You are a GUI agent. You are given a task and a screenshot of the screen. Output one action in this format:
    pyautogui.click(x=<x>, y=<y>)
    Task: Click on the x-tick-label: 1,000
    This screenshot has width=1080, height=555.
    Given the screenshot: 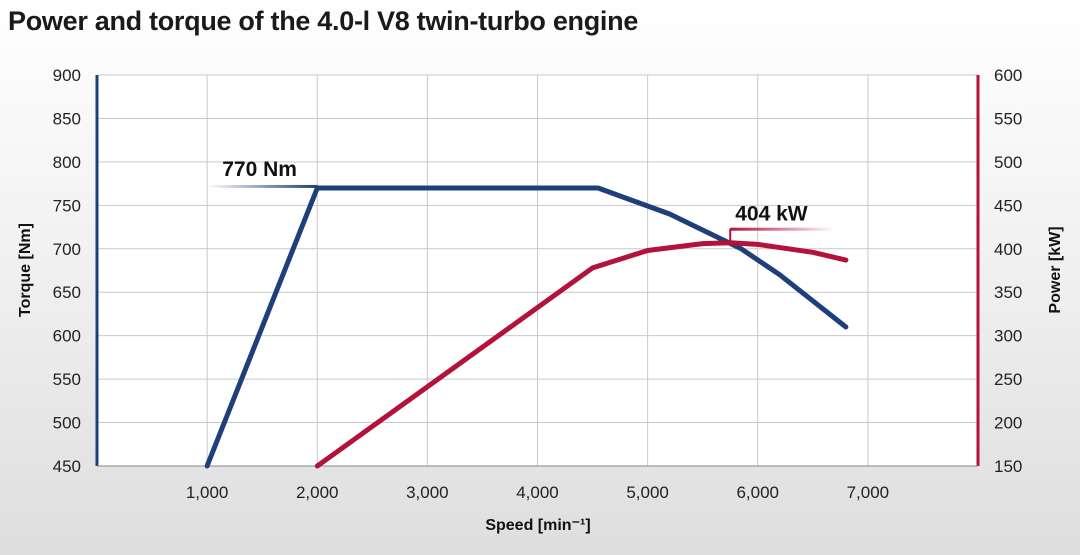 What is the action you would take?
    pyautogui.click(x=207, y=492)
    